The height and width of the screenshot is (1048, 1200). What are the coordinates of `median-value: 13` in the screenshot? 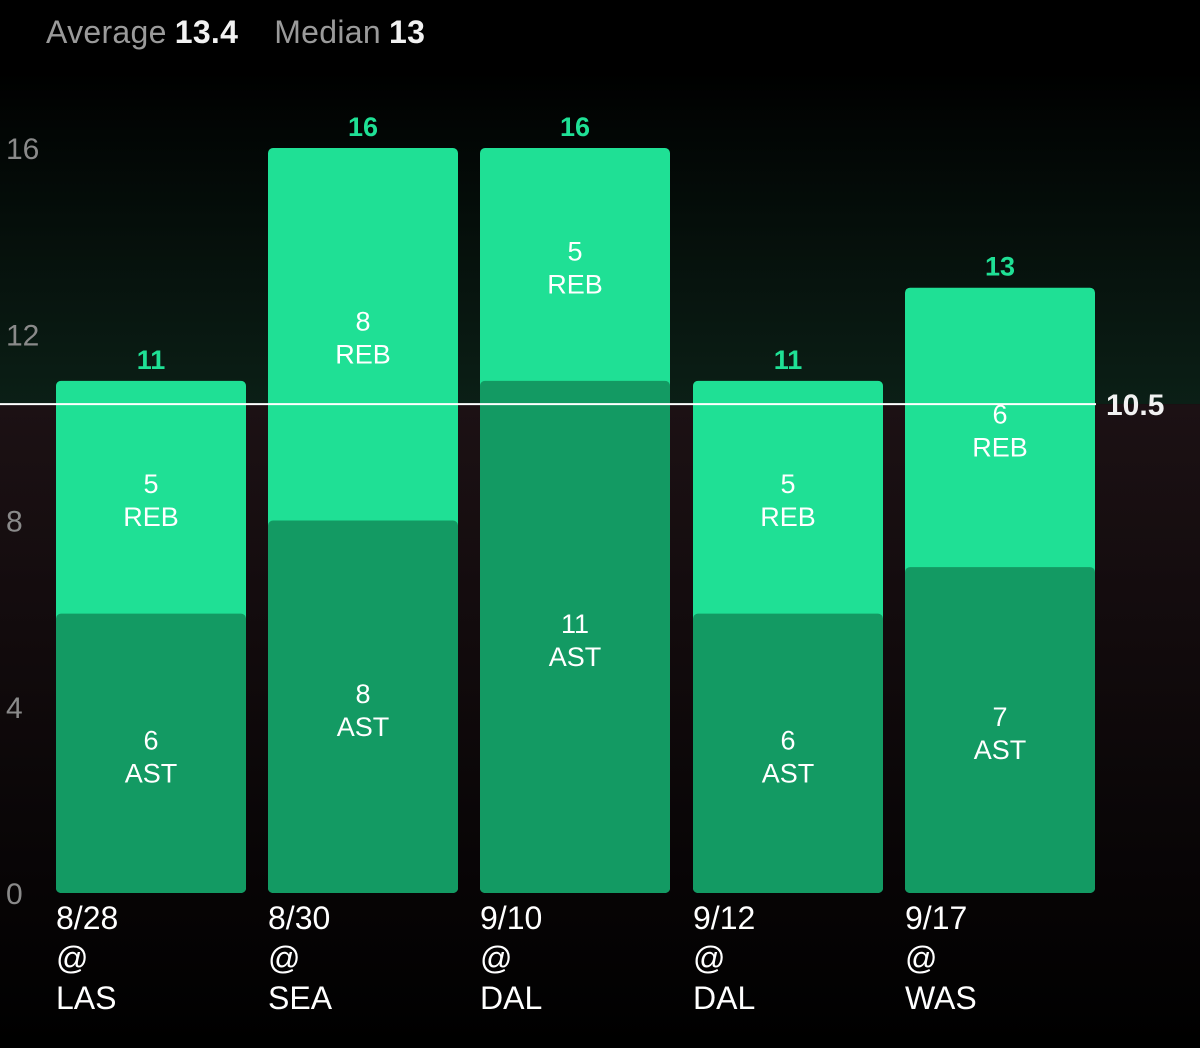 It's located at (407, 32).